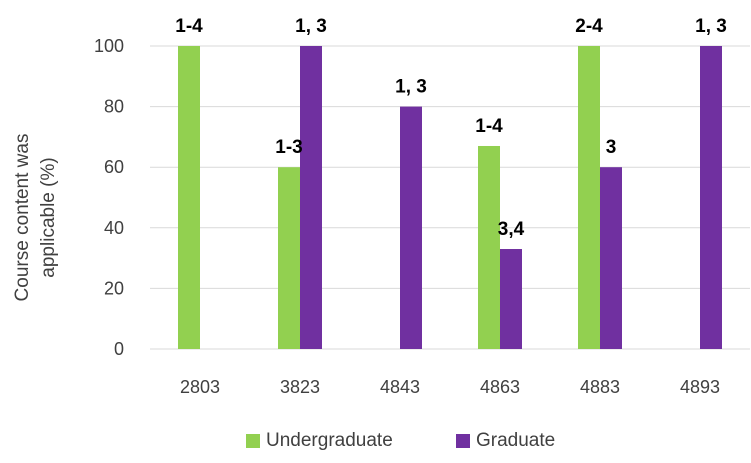  What do you see at coordinates (114, 107) in the screenshot?
I see `y-tick-label: 80` at bounding box center [114, 107].